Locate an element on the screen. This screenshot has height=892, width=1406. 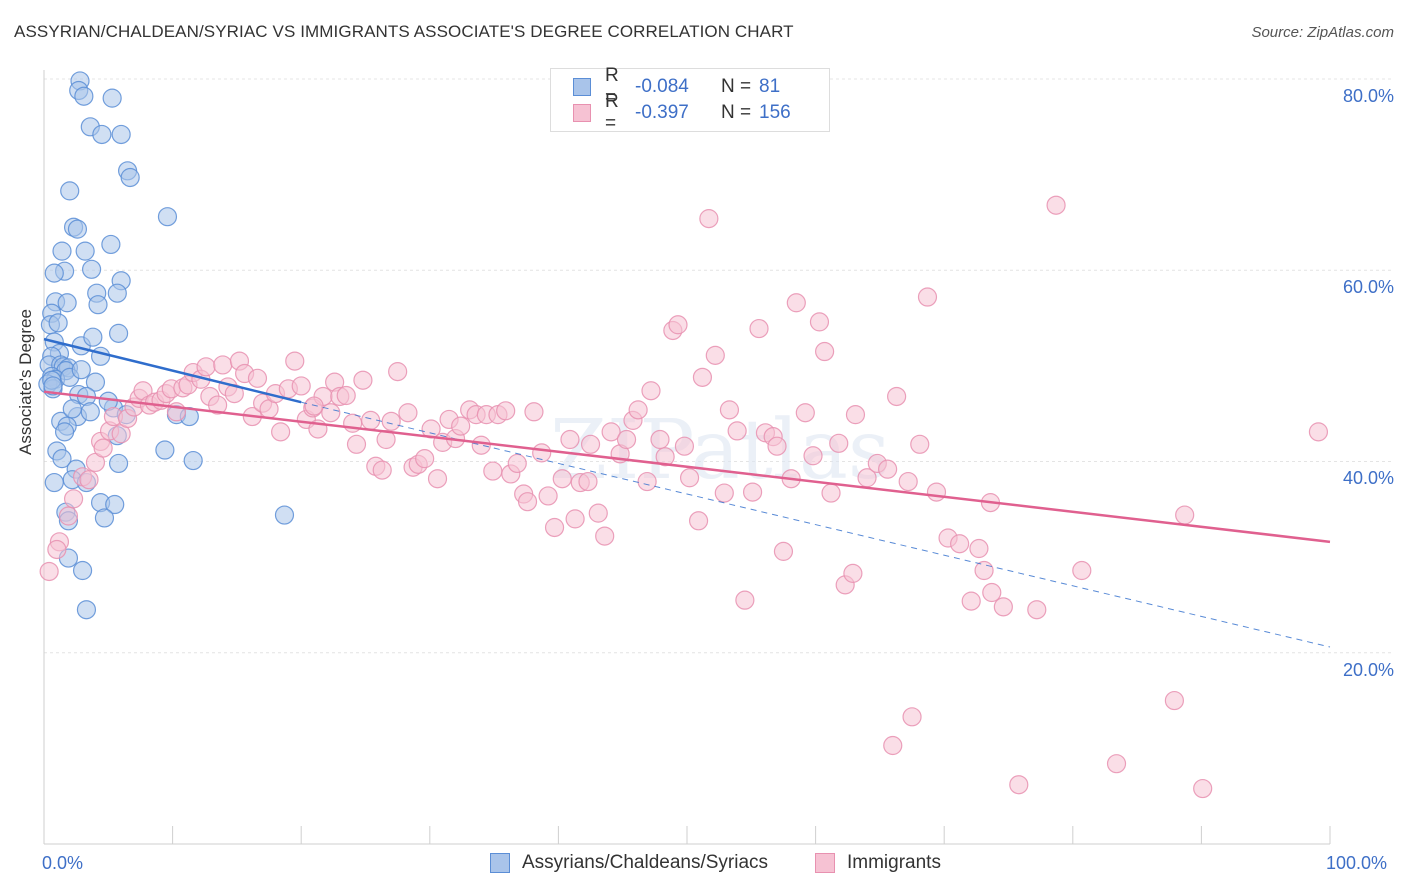
r-value: -0.084 is located at coordinates (662, 86).